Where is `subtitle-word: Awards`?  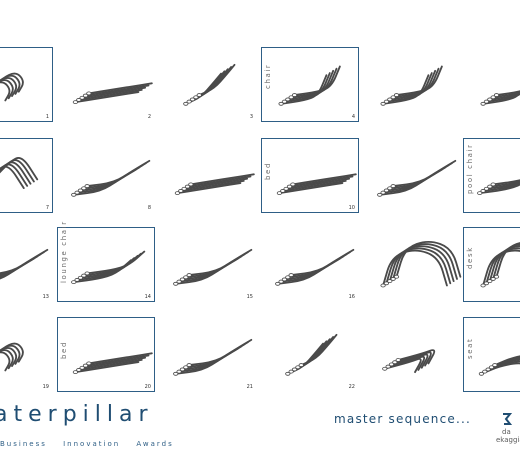 subtitle-word: Awards is located at coordinates (155, 444).